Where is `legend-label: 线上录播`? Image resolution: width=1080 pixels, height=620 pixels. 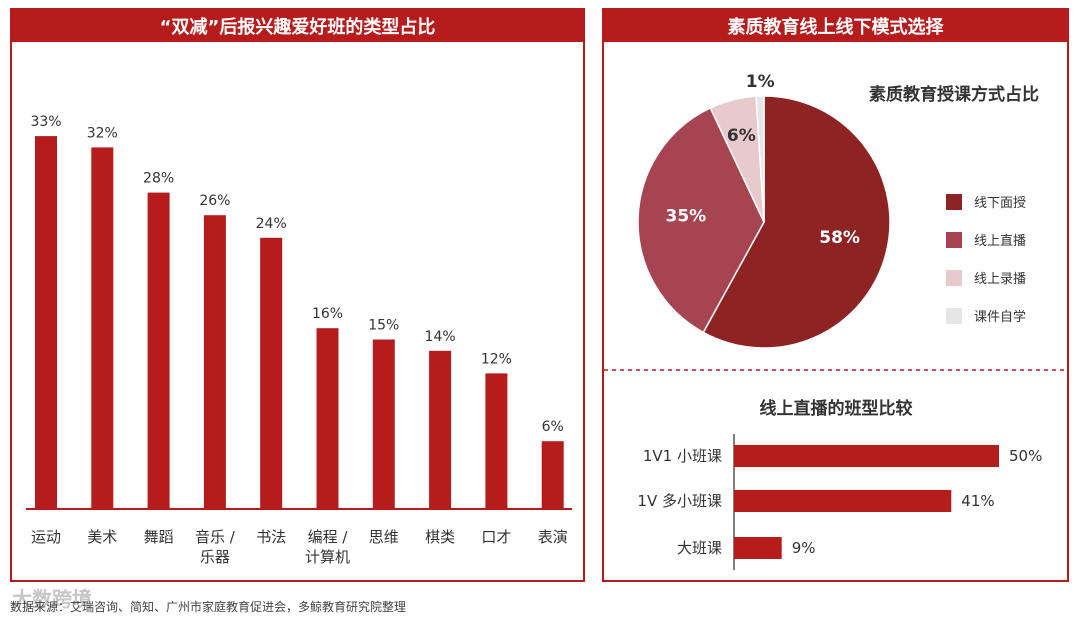 legend-label: 线上录播 is located at coordinates (1000, 279).